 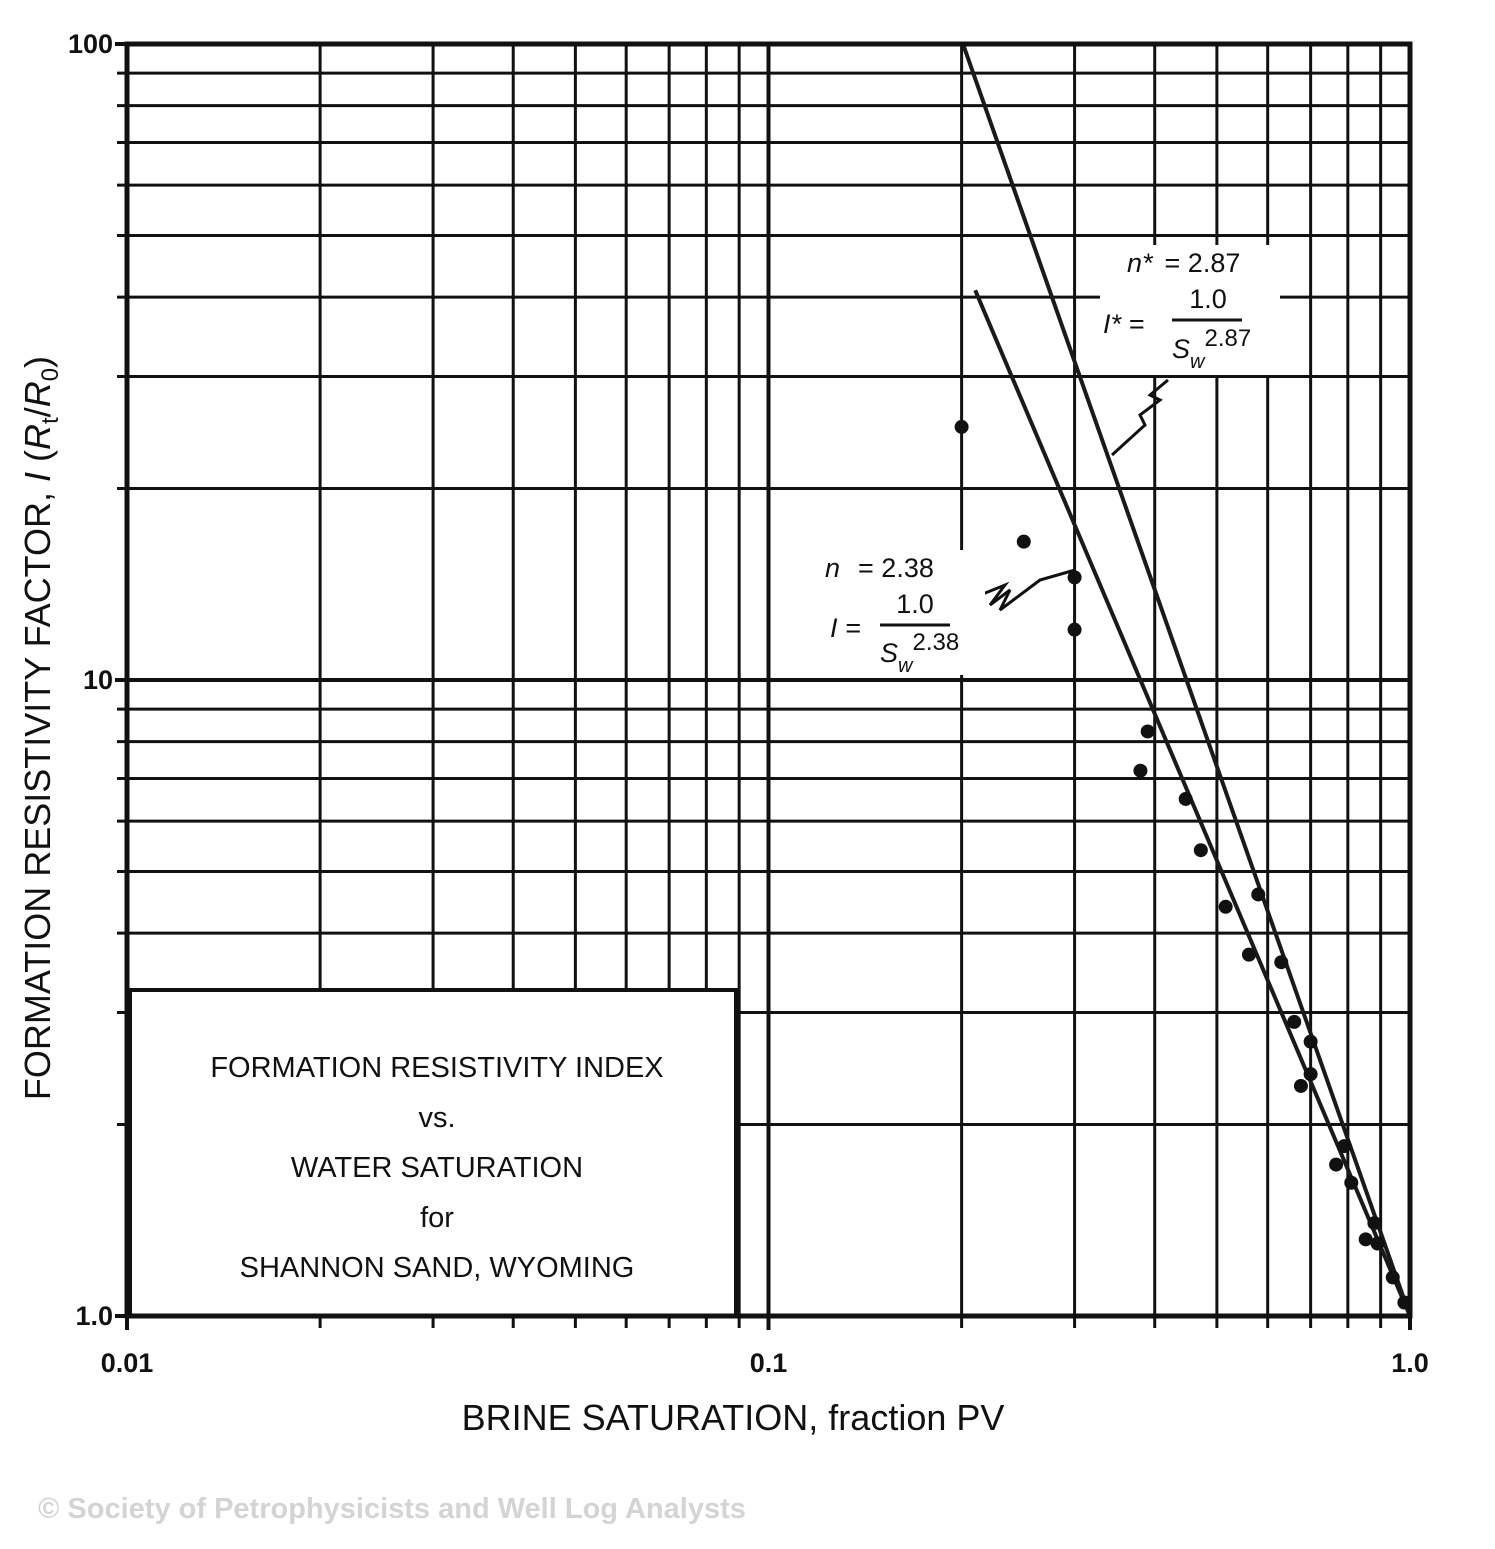 What do you see at coordinates (37, 477) in the screenshot?
I see `y-label-symbol: I` at bounding box center [37, 477].